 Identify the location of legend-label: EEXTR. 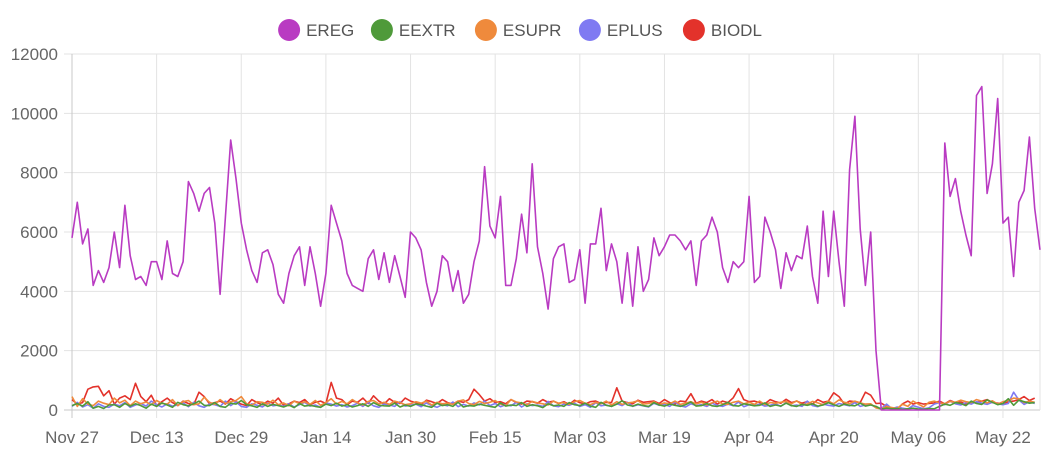
(427, 30).